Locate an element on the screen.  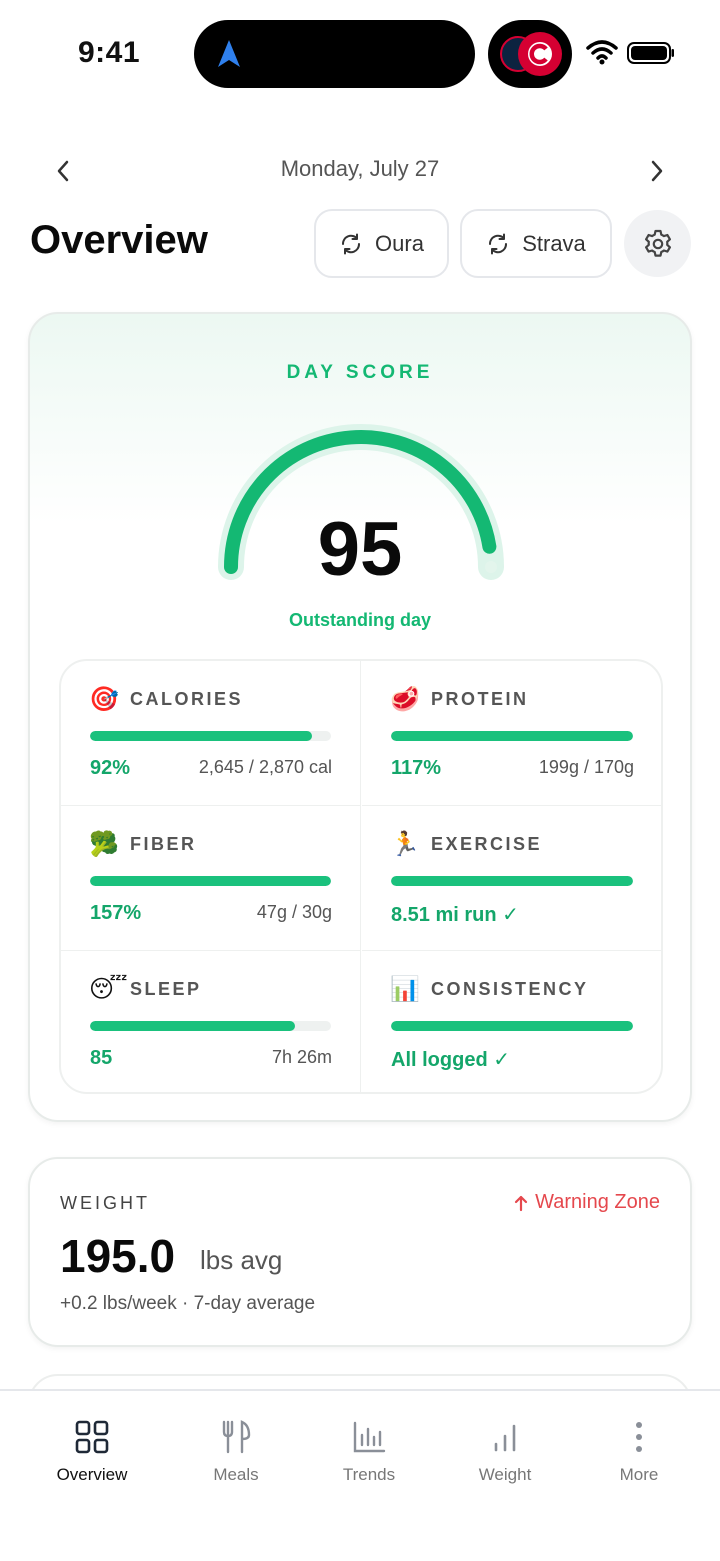
signal-bars-icon is located at coordinates (505, 1438).